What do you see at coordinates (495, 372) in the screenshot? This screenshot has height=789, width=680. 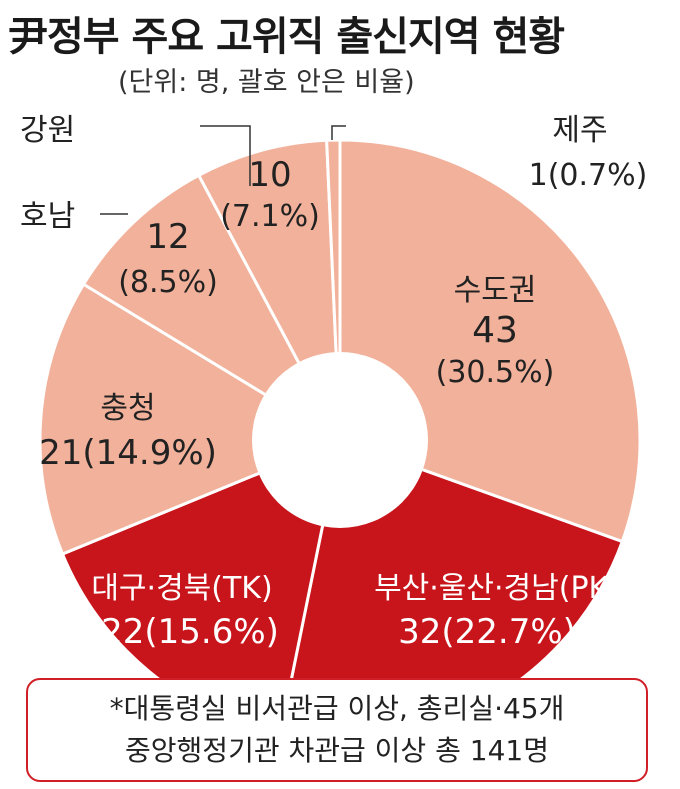 I see `label-capital-pct: (30.5%)` at bounding box center [495, 372].